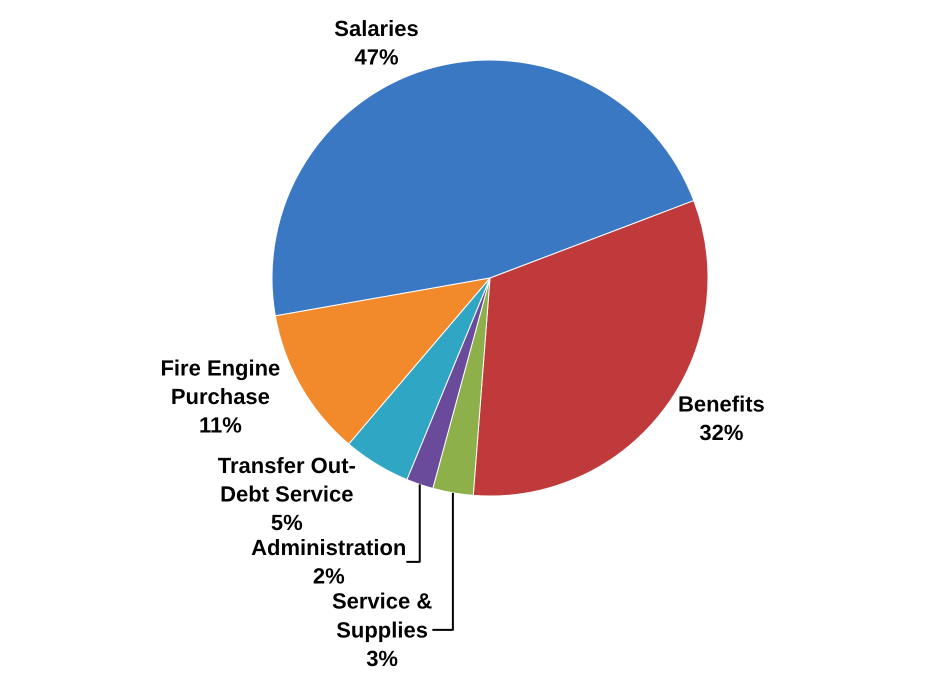 Image resolution: width=925 pixels, height=676 pixels. Describe the element at coordinates (328, 576) in the screenshot. I see `data-label: 2%` at that location.